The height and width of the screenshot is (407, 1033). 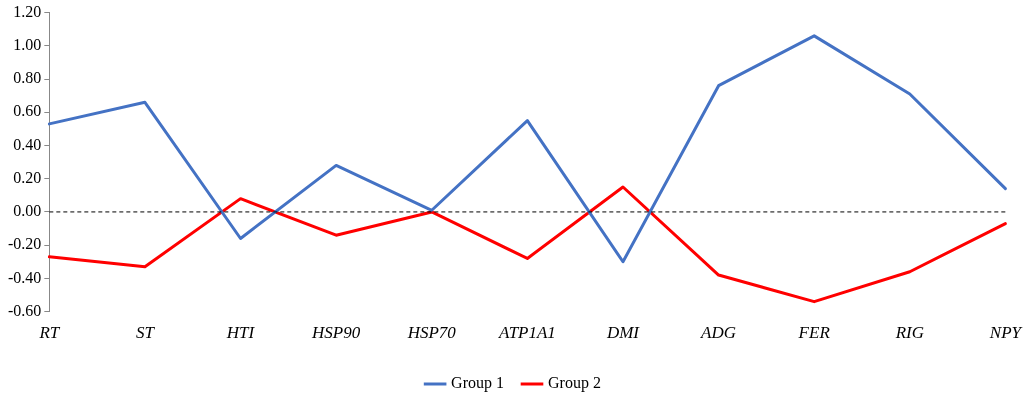 What do you see at coordinates (526, 333) in the screenshot?
I see `x-tick-label: ATP1A1` at bounding box center [526, 333].